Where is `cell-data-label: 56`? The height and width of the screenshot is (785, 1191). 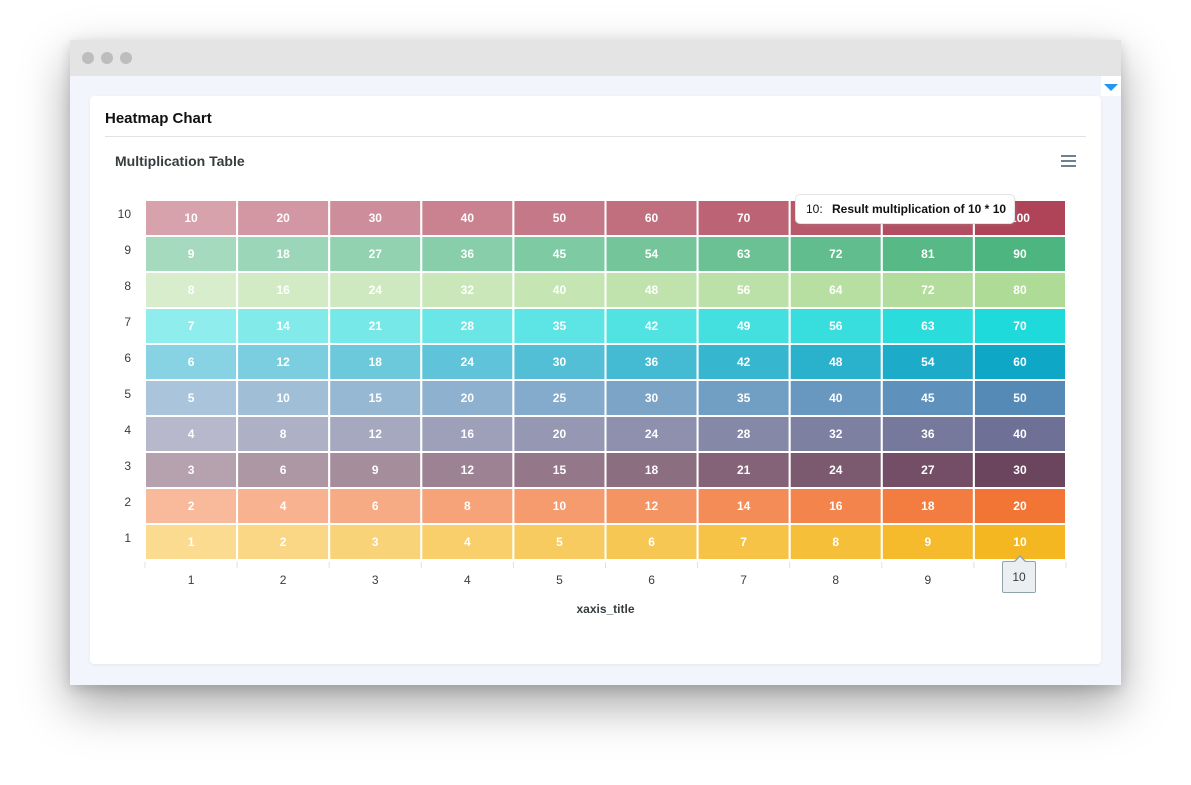 cell-data-label: 56 is located at coordinates (744, 290).